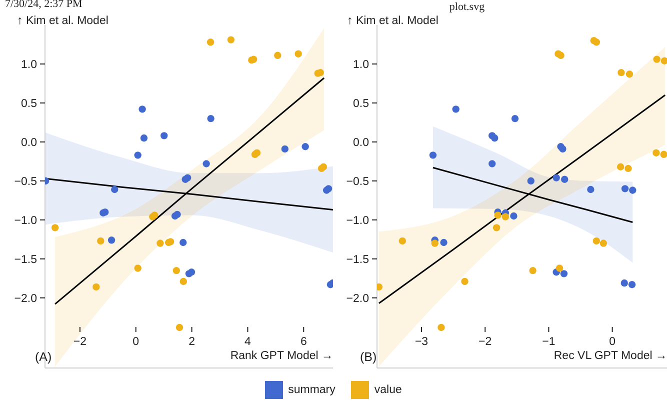 The image size is (667, 404). I want to click on x-tick-label: 6, so click(303, 342).